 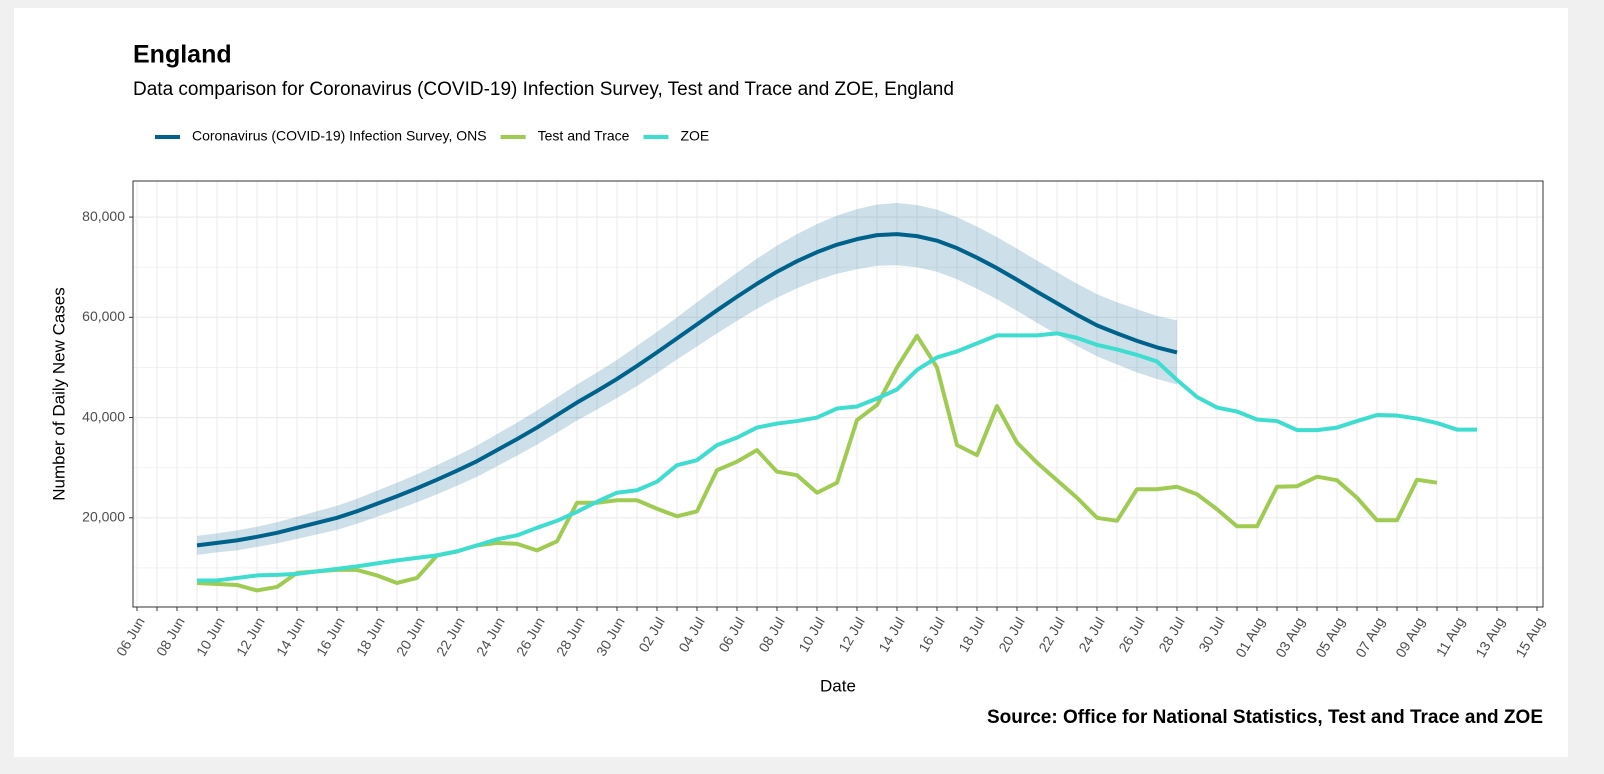 I want to click on y-tick-label: 40,000, so click(x=103, y=416).